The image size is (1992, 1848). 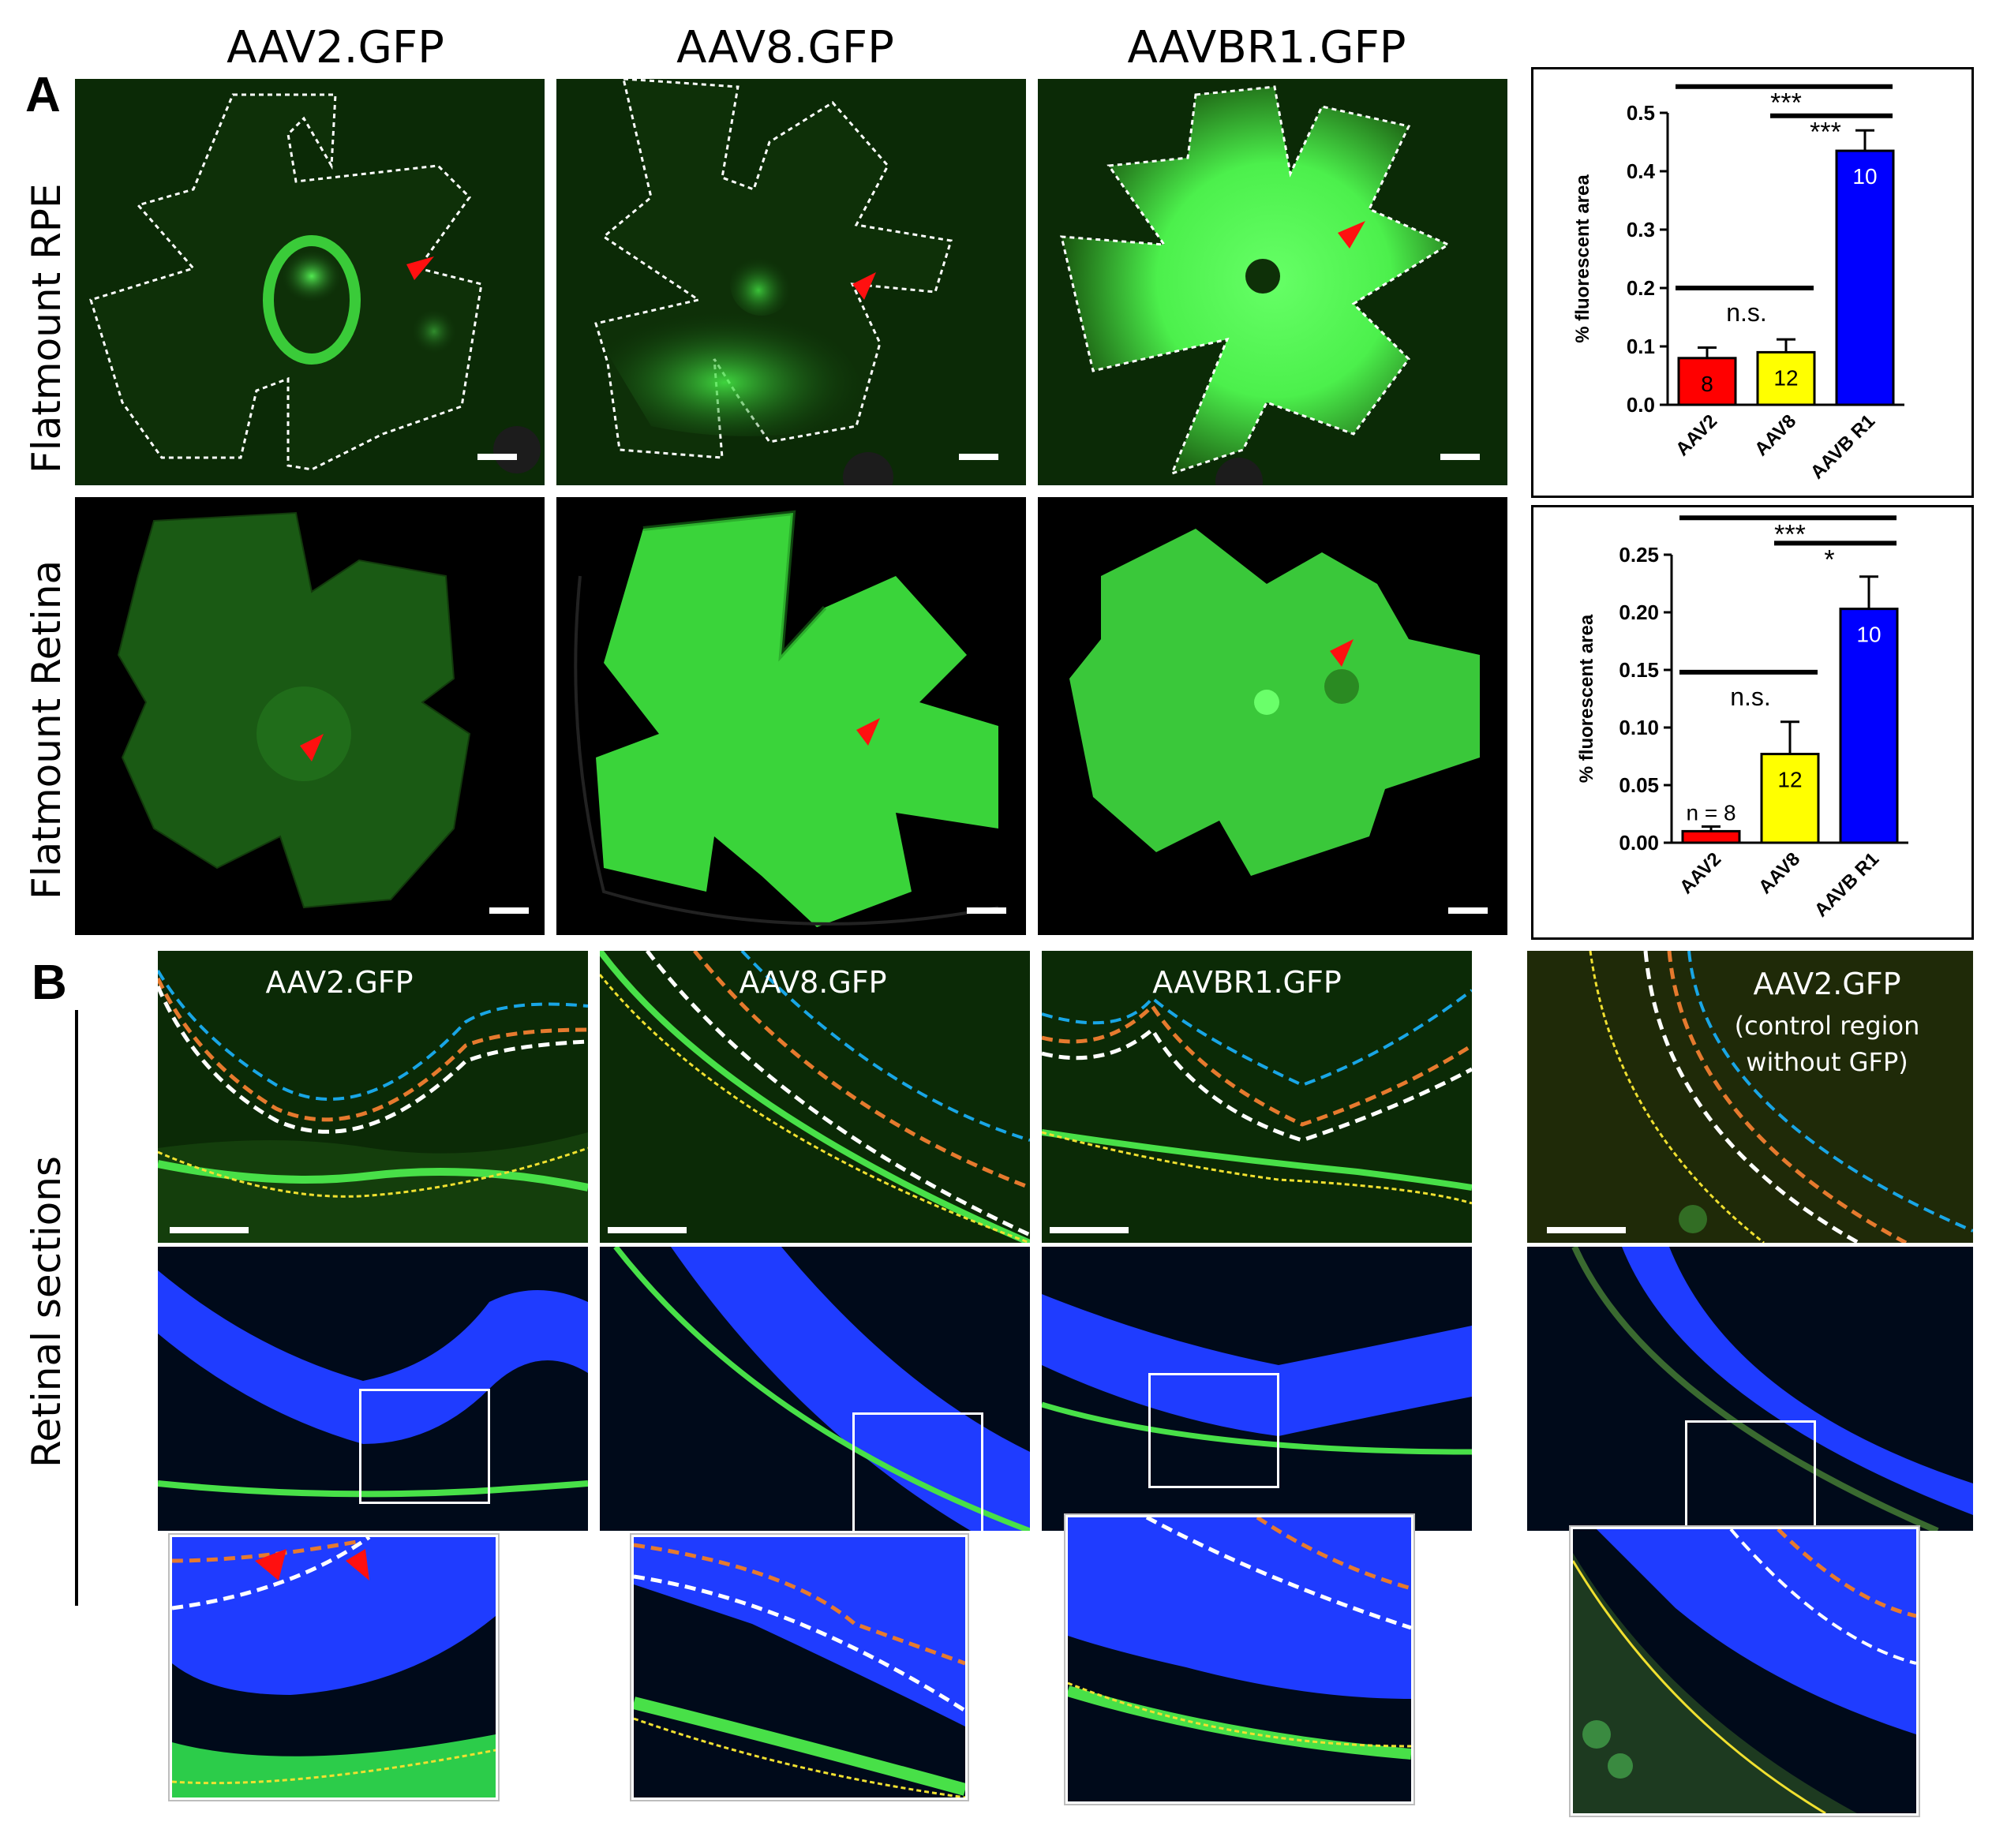 I want to click on flatmount-retina-aavbr1-image, so click(x=1272, y=716).